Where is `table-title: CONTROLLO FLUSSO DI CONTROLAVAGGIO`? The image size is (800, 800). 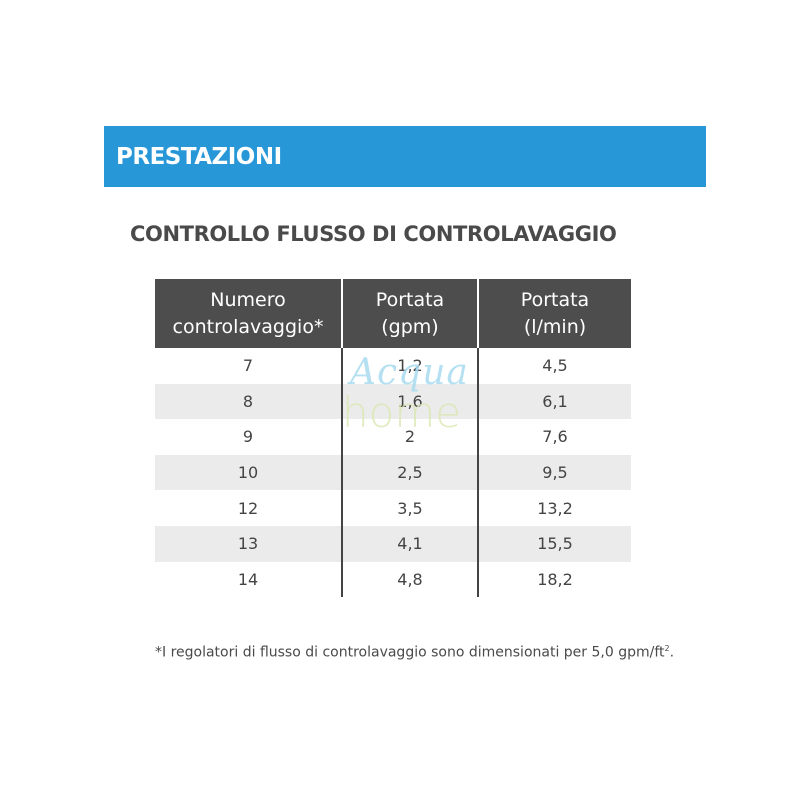
table-title: CONTROLLO FLUSSO DI CONTROLAVAGGIO is located at coordinates (373, 234).